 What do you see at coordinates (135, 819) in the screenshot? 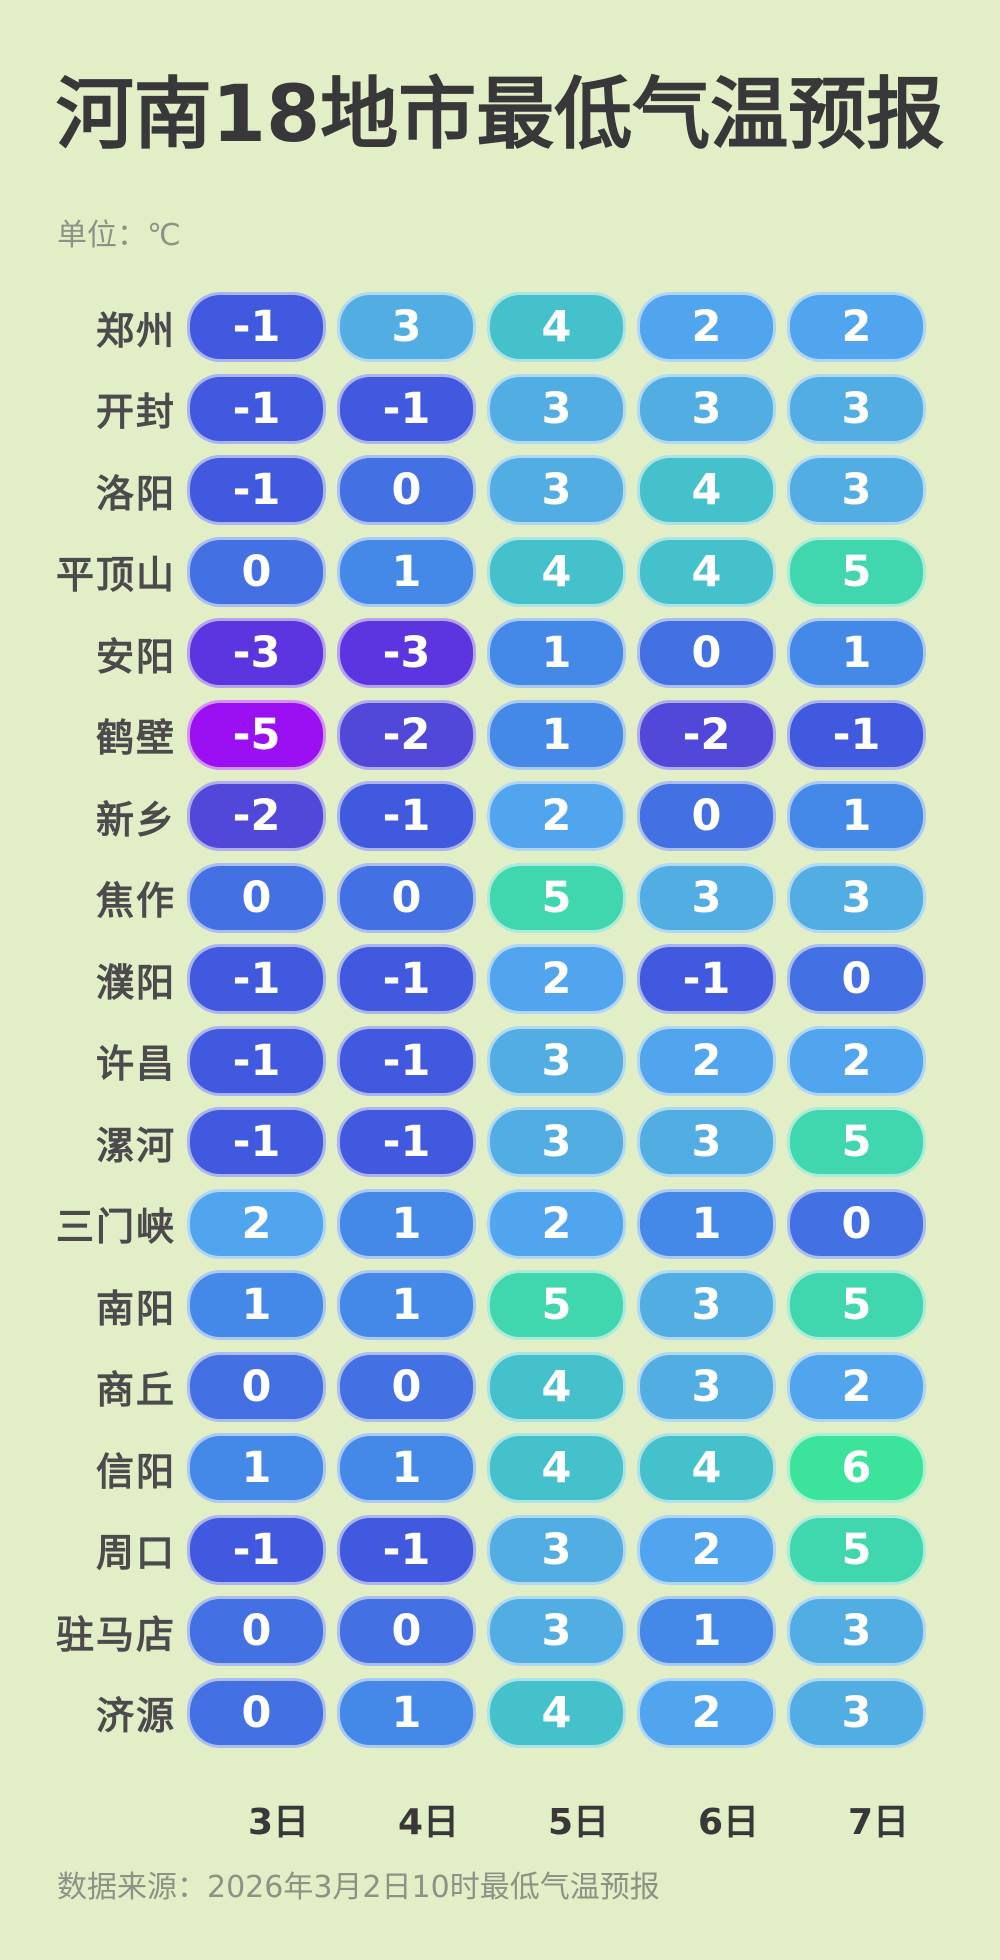
I see `city-label: 新乡` at bounding box center [135, 819].